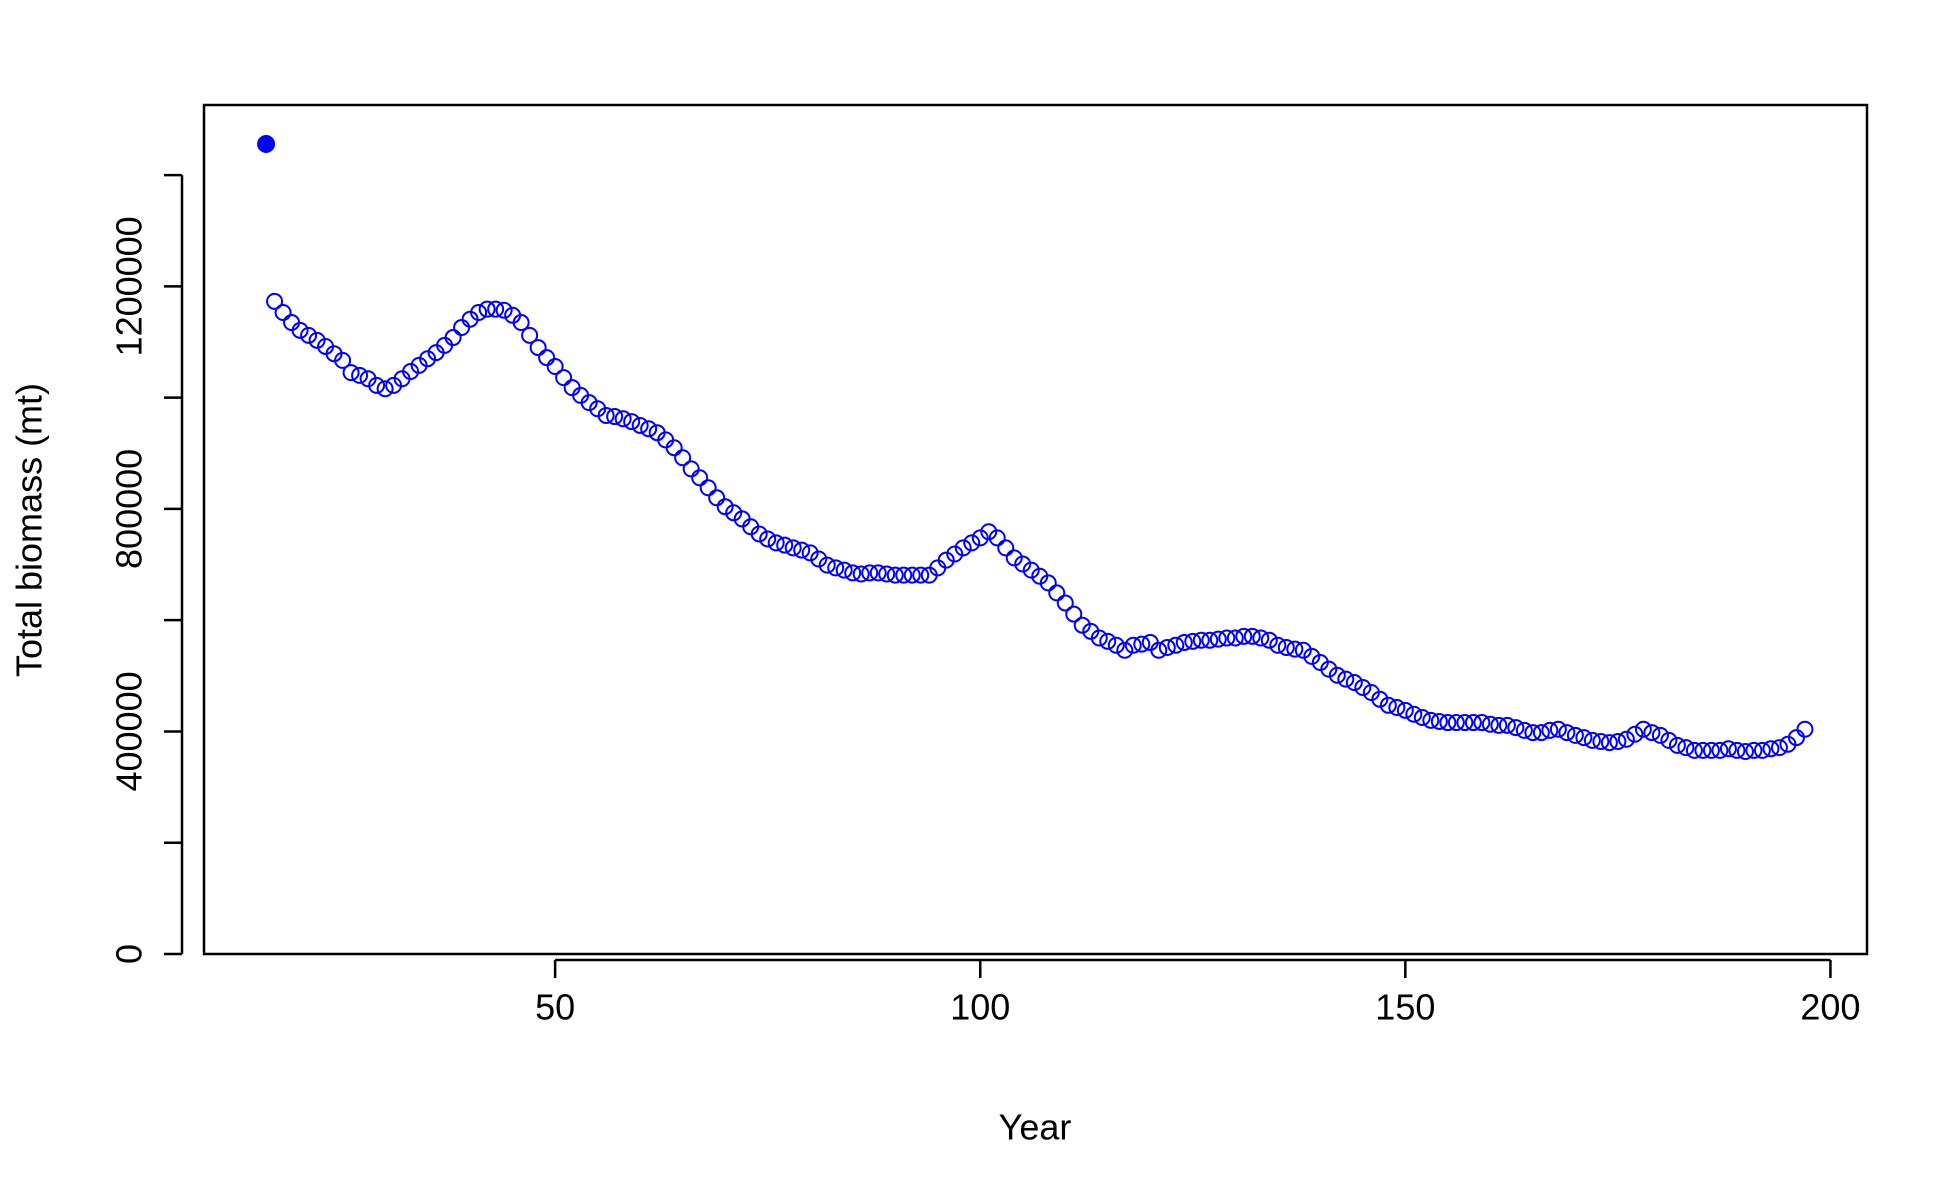 The height and width of the screenshot is (1200, 1950). Describe the element at coordinates (980, 1007) in the screenshot. I see `x-tick-label: 100` at that location.